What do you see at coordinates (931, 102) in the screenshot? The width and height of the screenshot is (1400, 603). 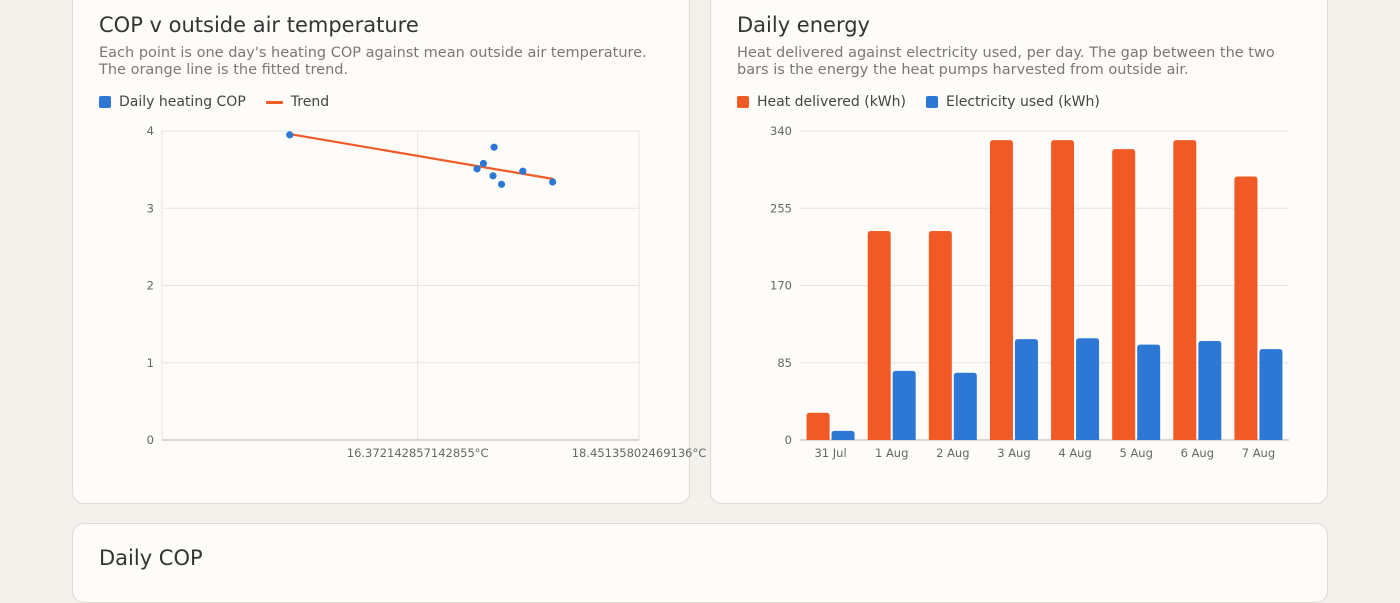 I see `legend-swatch-electricity-used` at bounding box center [931, 102].